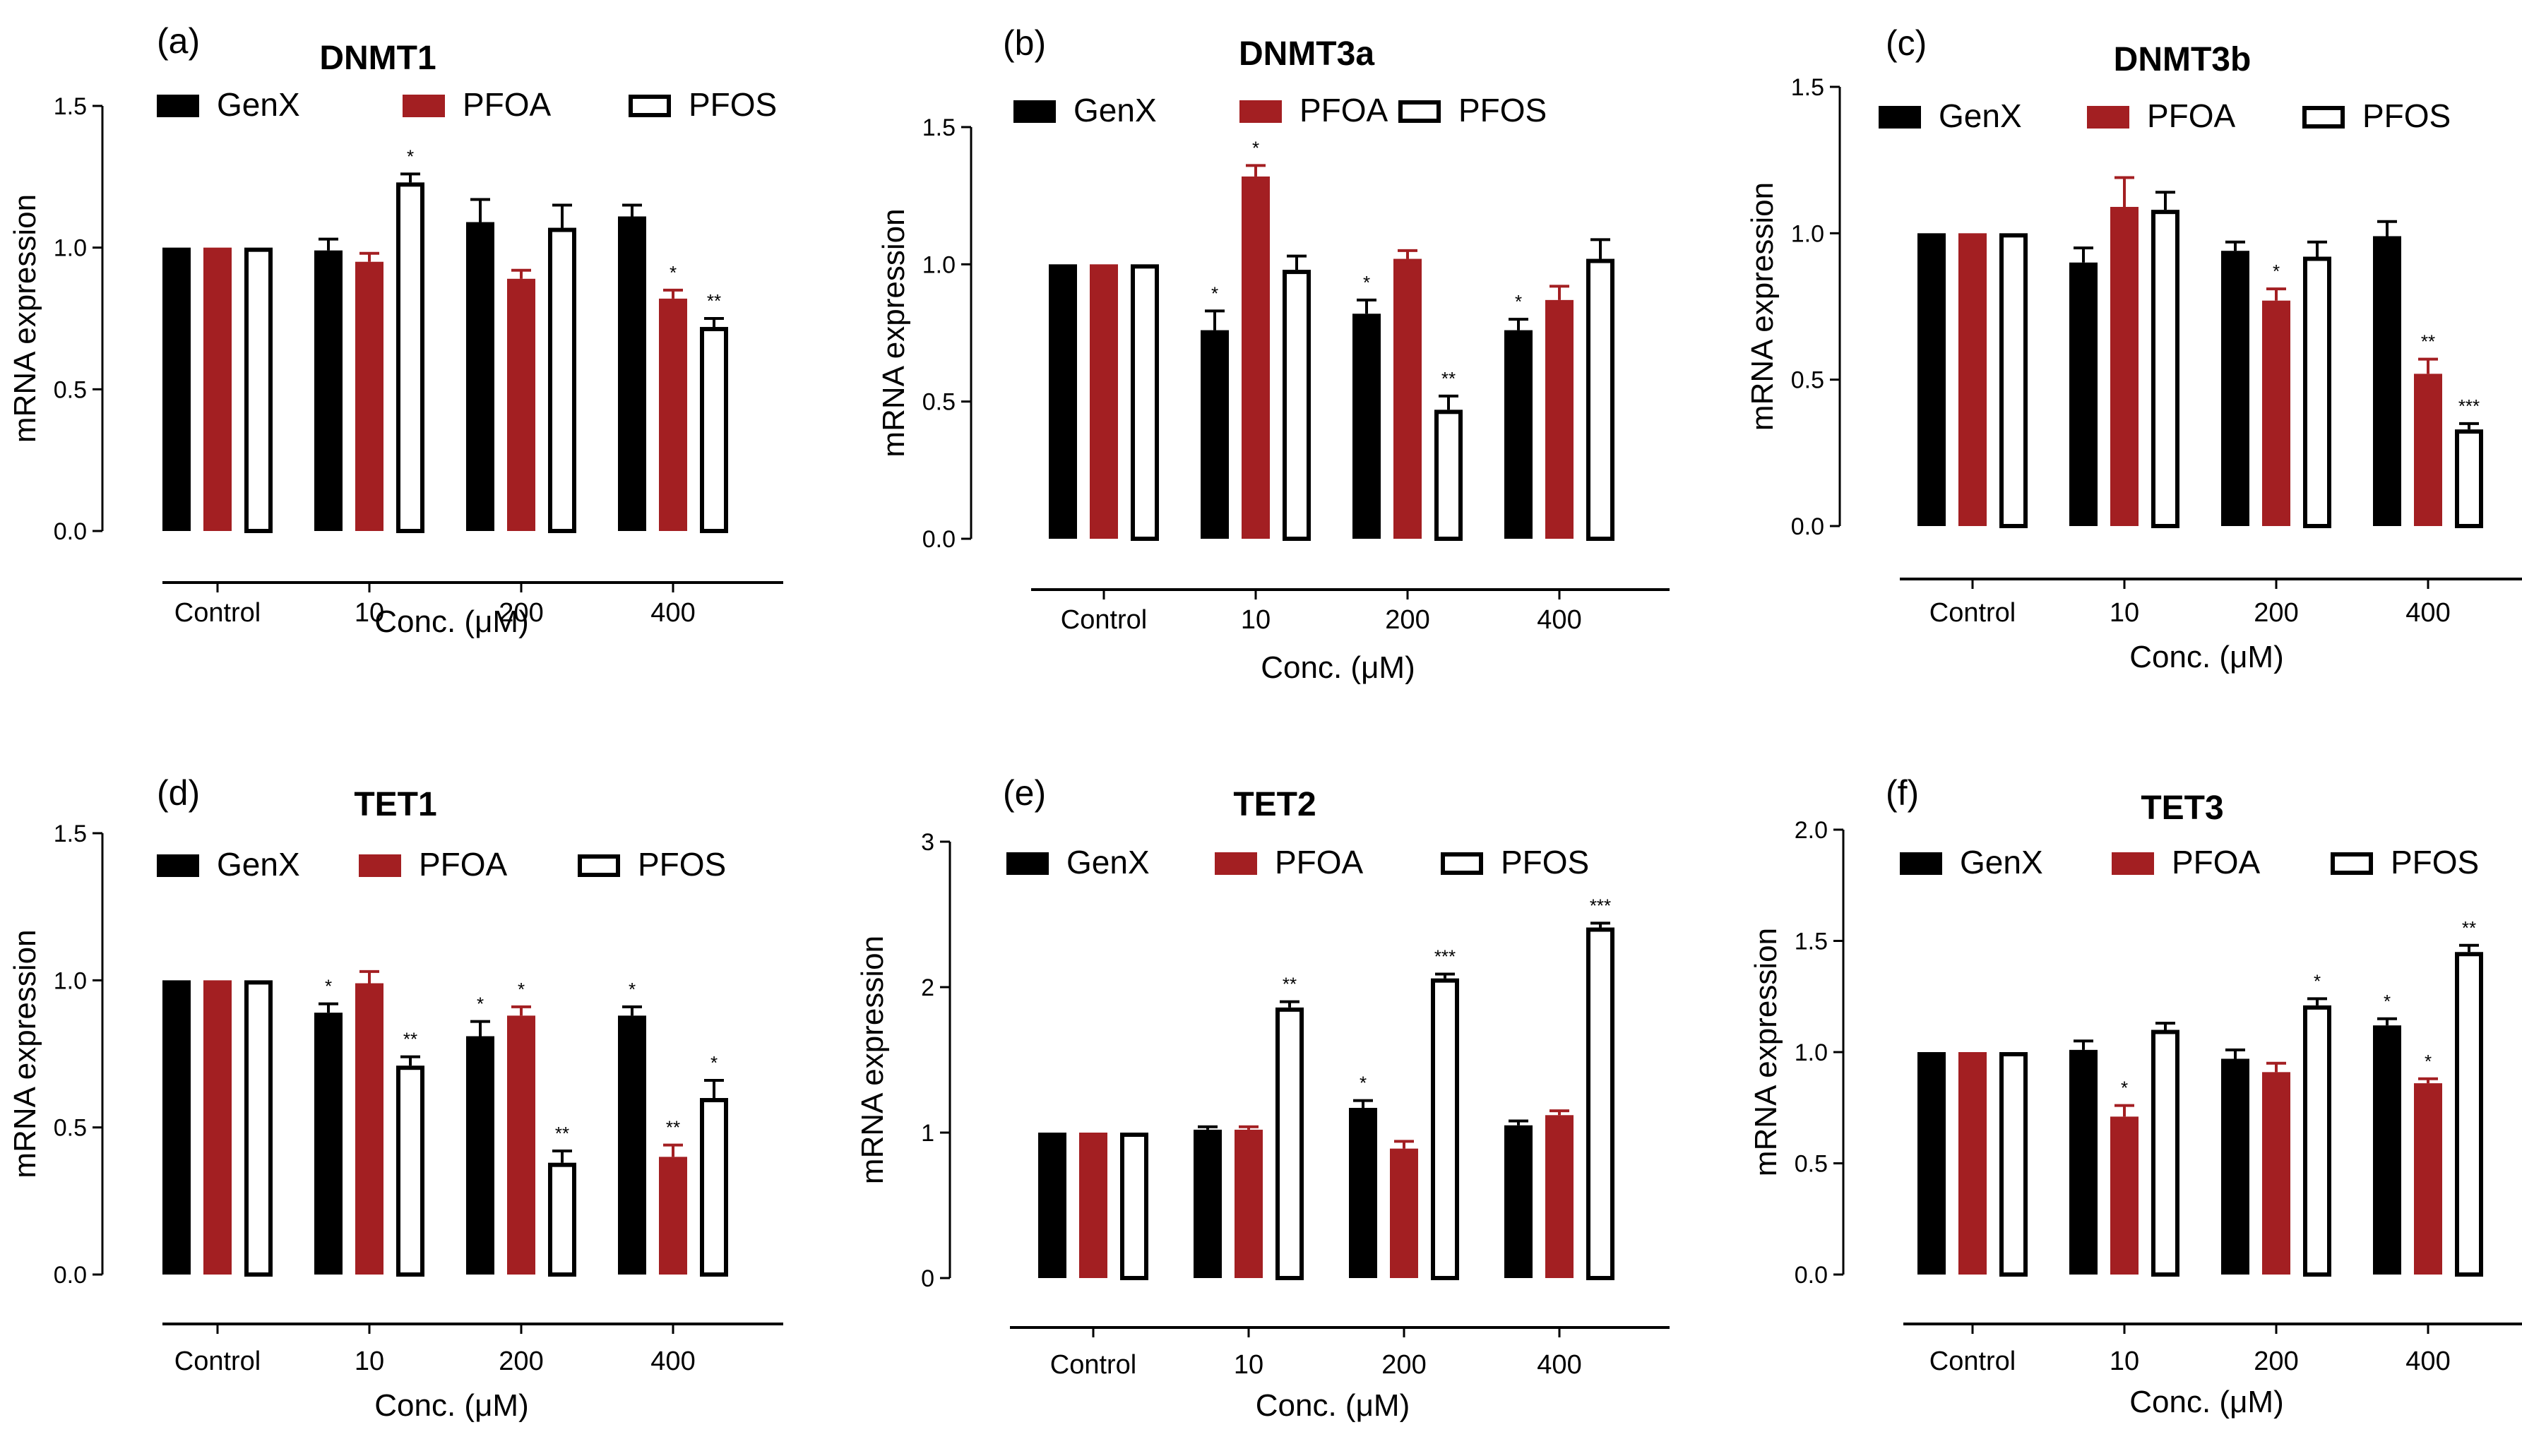  Describe the element at coordinates (1907, 43) in the screenshot. I see `panel-label: (c)` at that location.